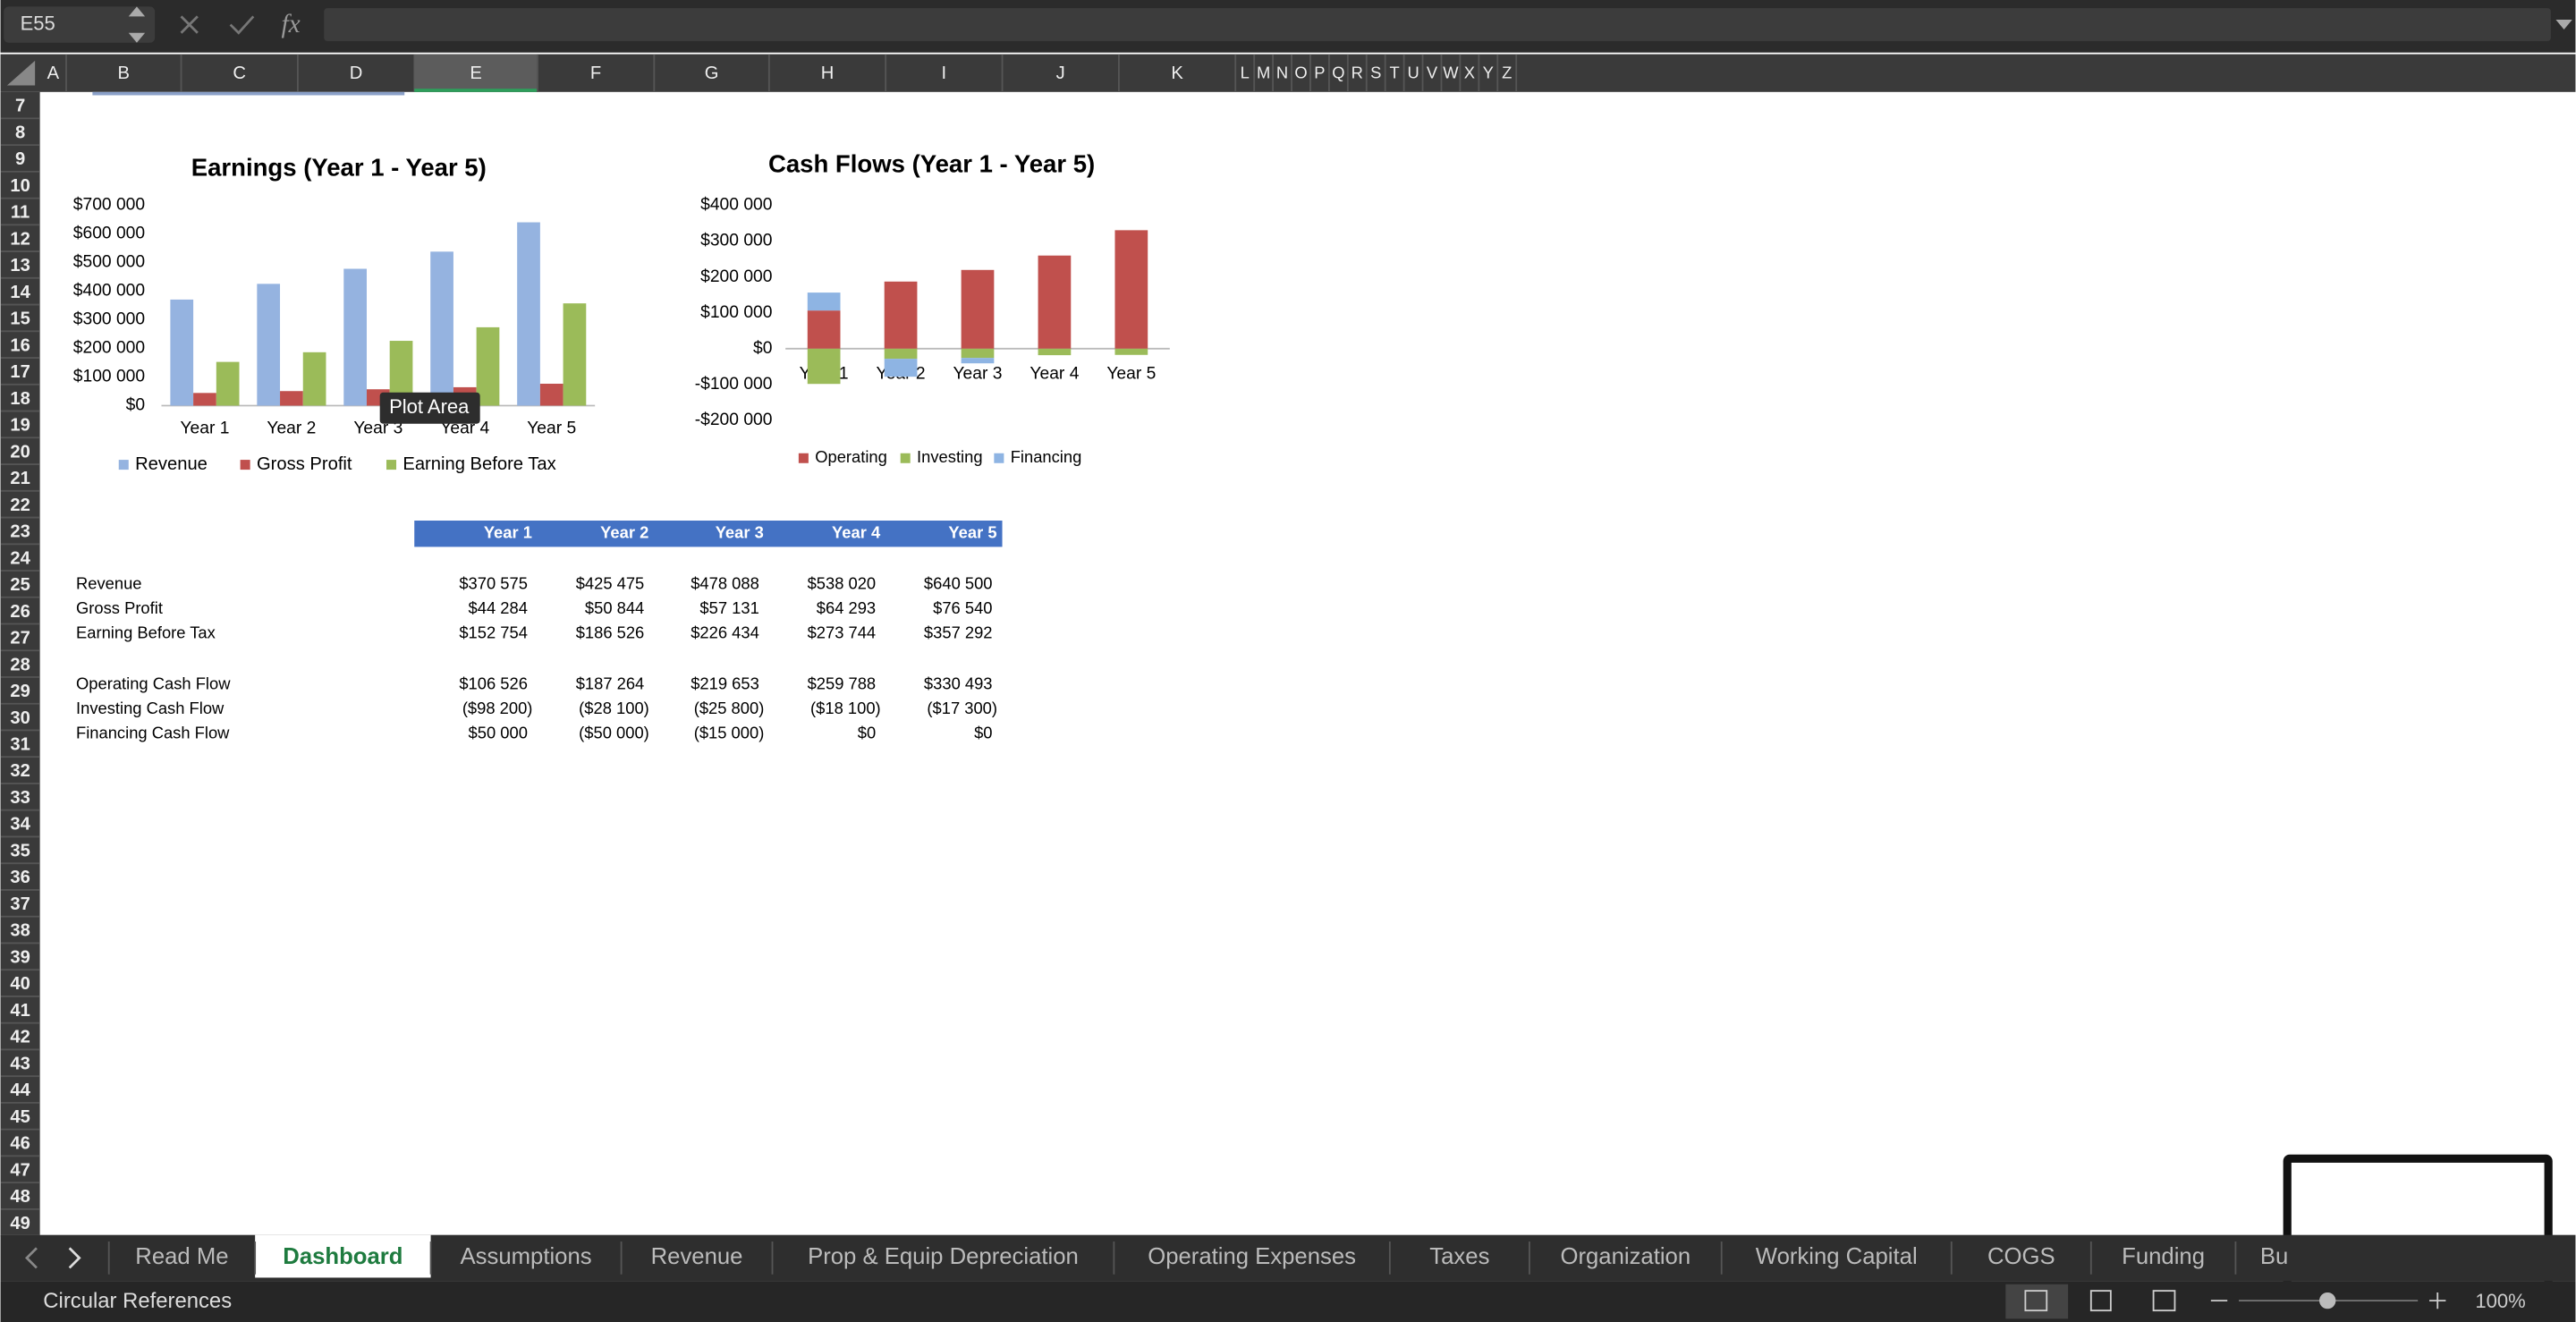 The width and height of the screenshot is (2576, 1322). Describe the element at coordinates (20, 798) in the screenshot. I see `row-header: 33` at that location.